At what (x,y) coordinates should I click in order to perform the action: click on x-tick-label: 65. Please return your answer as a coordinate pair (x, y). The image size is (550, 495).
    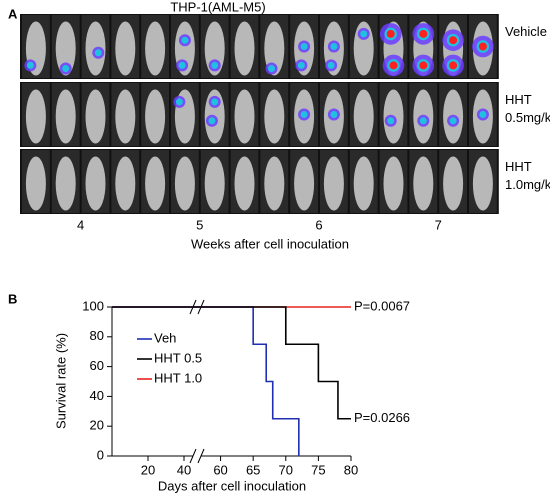
    Looking at the image, I should click on (253, 469).